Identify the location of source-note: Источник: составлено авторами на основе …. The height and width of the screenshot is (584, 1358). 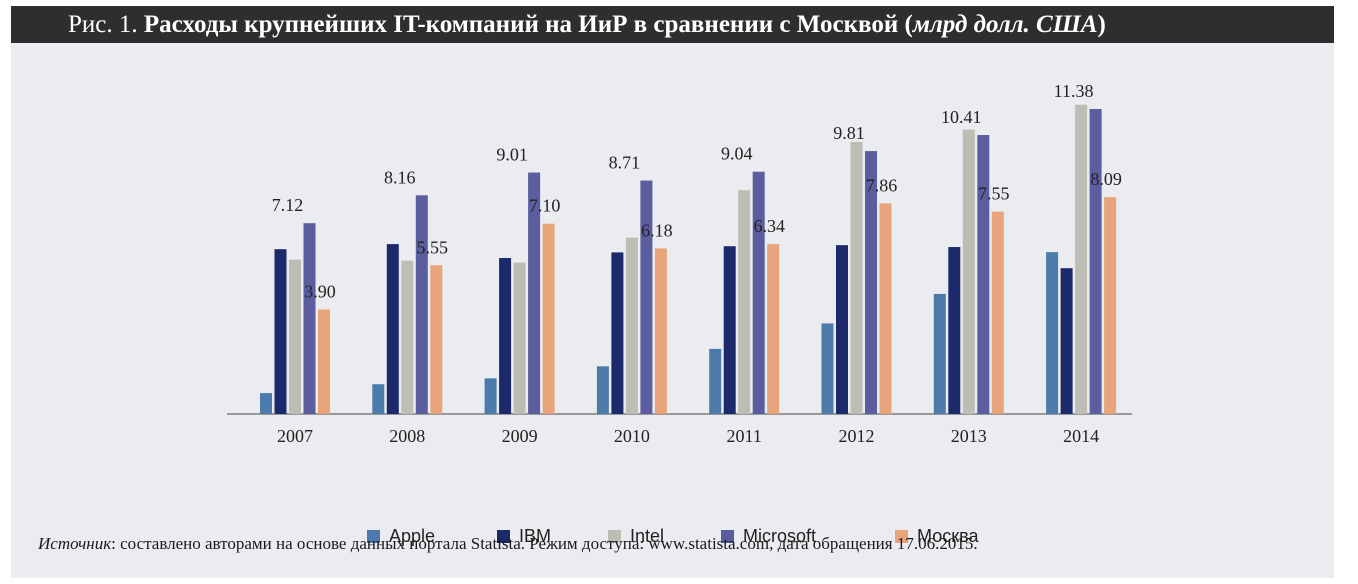
(508, 544).